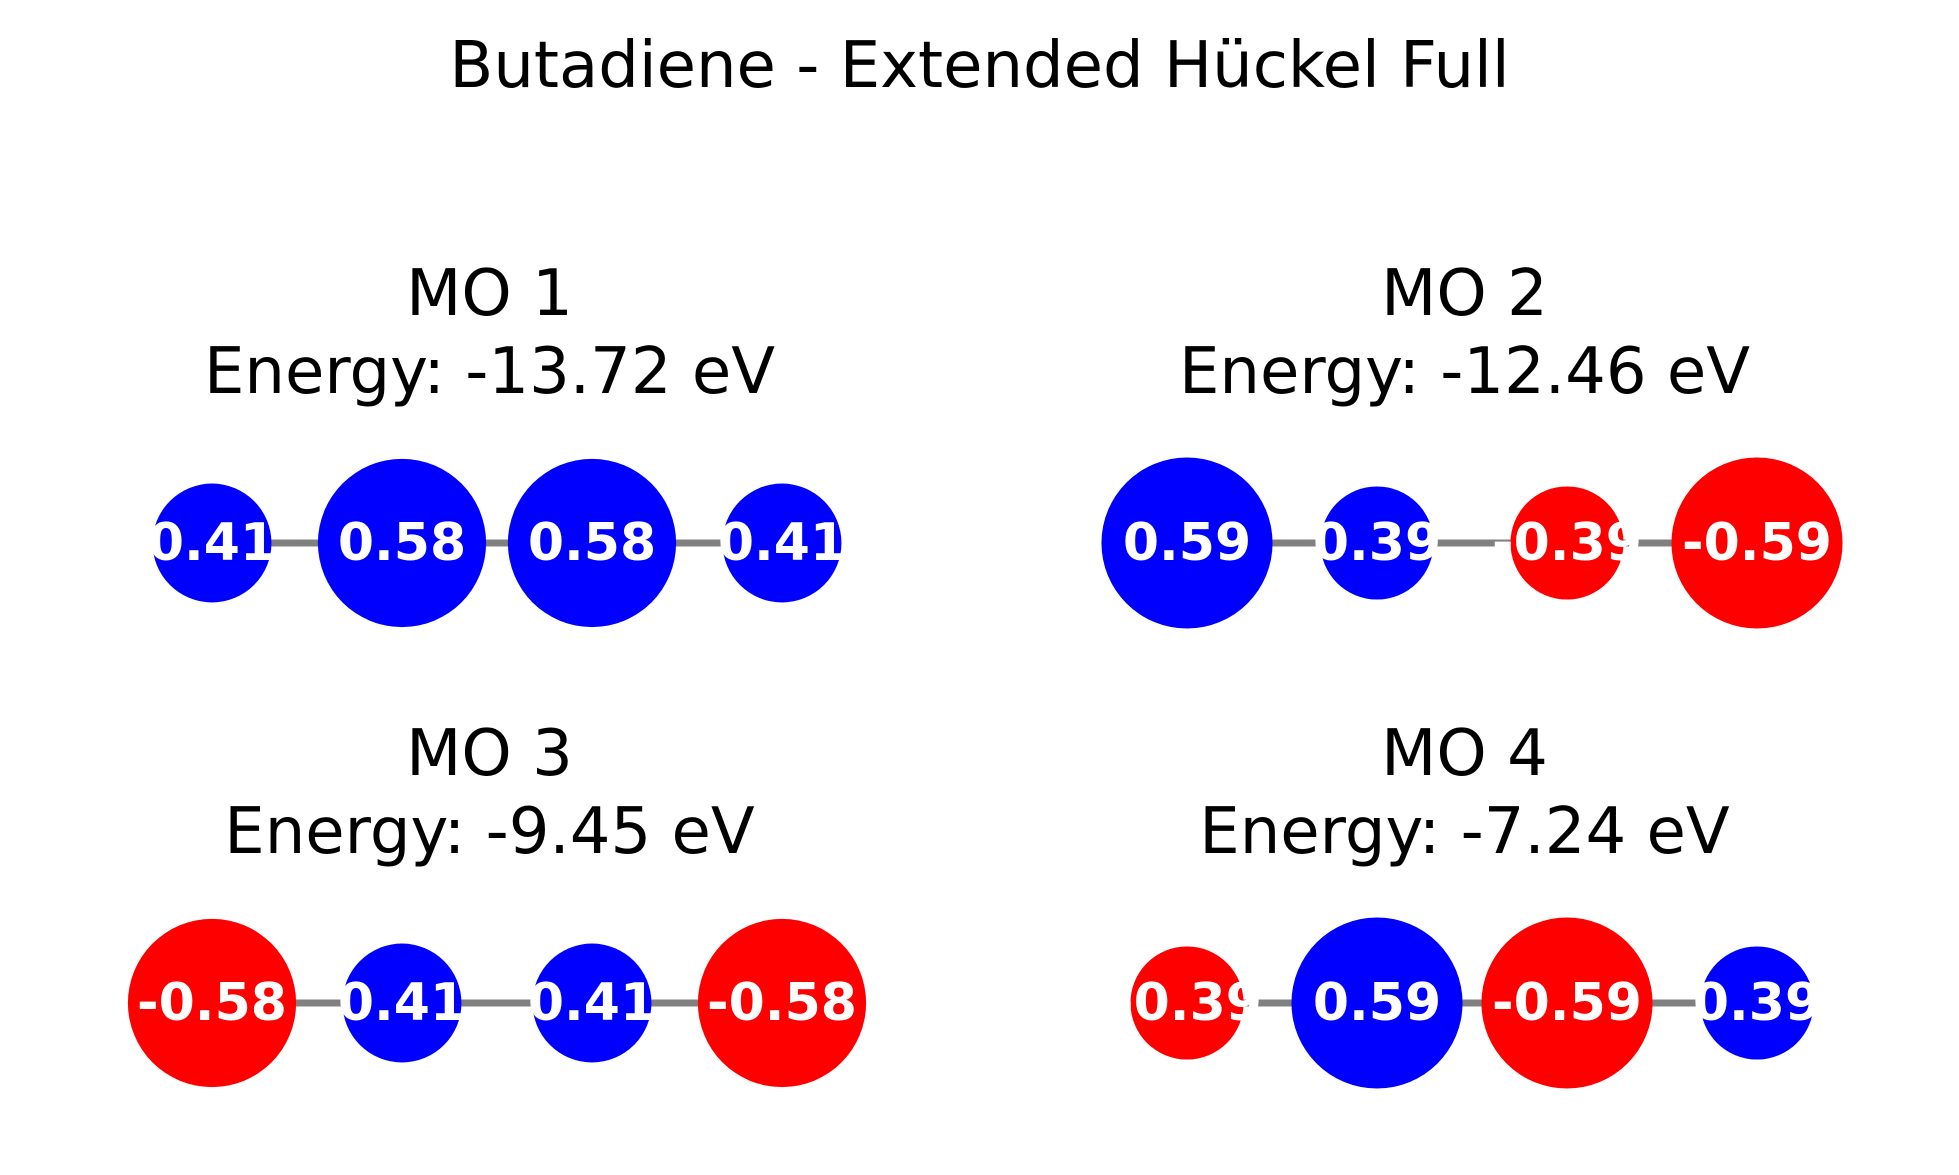 The image size is (1959, 1175). I want to click on orbital-title: MO 1 Energy: -13.72 eV, so click(489, 333).